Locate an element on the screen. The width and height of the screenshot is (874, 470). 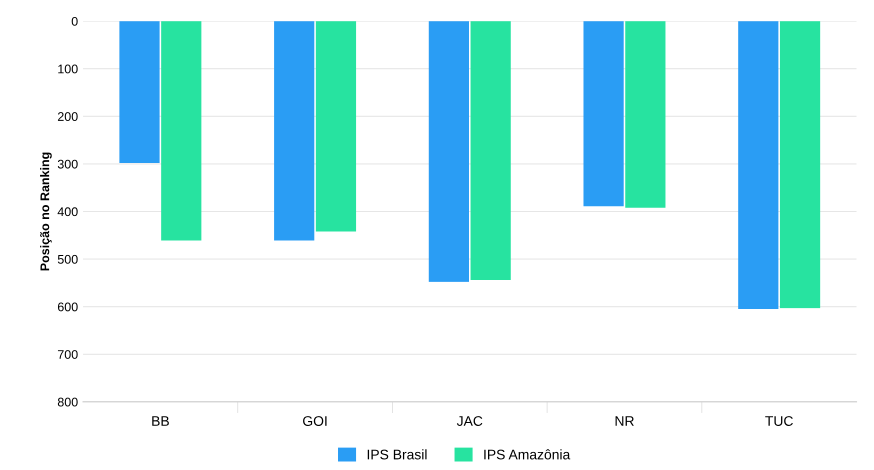
y-tick-label: 200 is located at coordinates (68, 116).